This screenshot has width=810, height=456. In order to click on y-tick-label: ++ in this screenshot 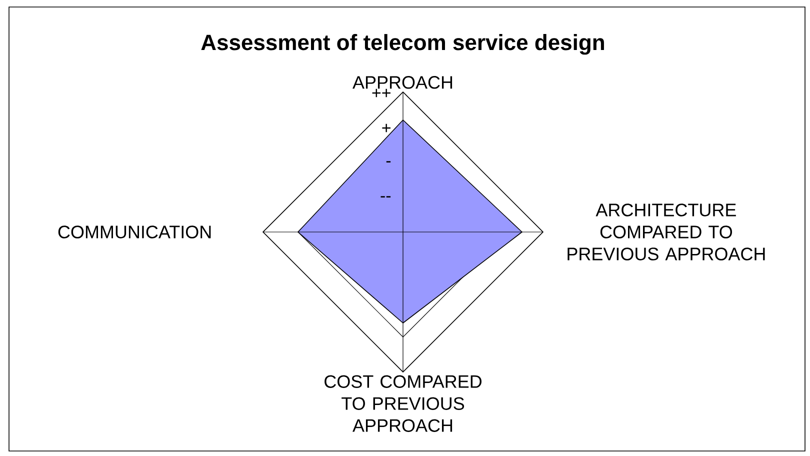, I will do `click(381, 93)`.